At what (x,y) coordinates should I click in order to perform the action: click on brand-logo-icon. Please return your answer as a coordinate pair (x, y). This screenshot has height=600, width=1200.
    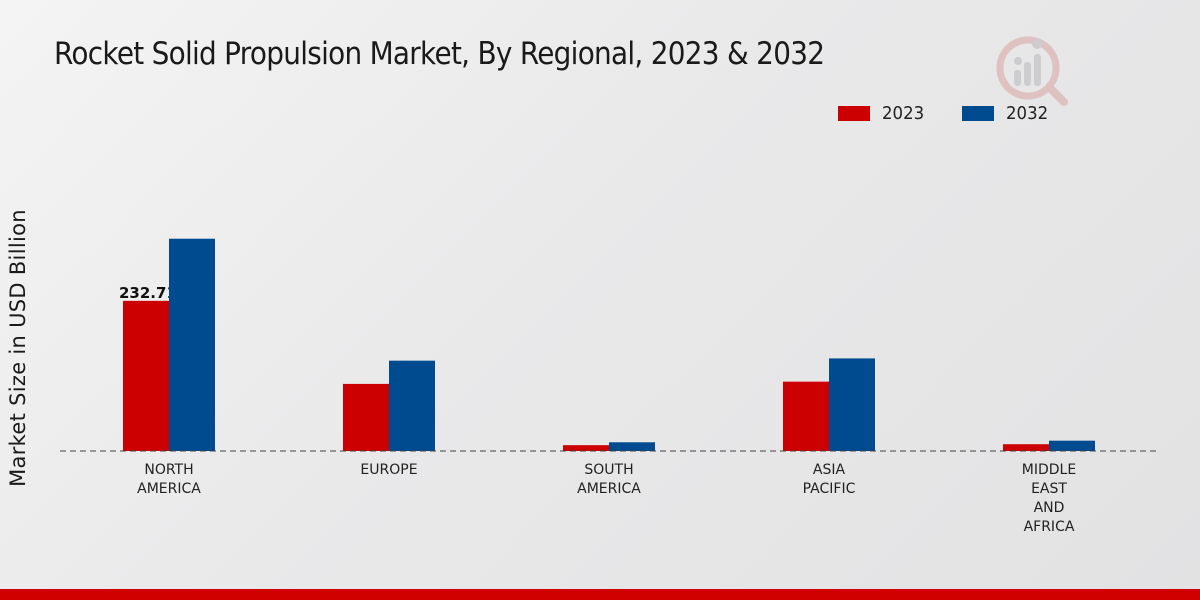
    Looking at the image, I should click on (1032, 71).